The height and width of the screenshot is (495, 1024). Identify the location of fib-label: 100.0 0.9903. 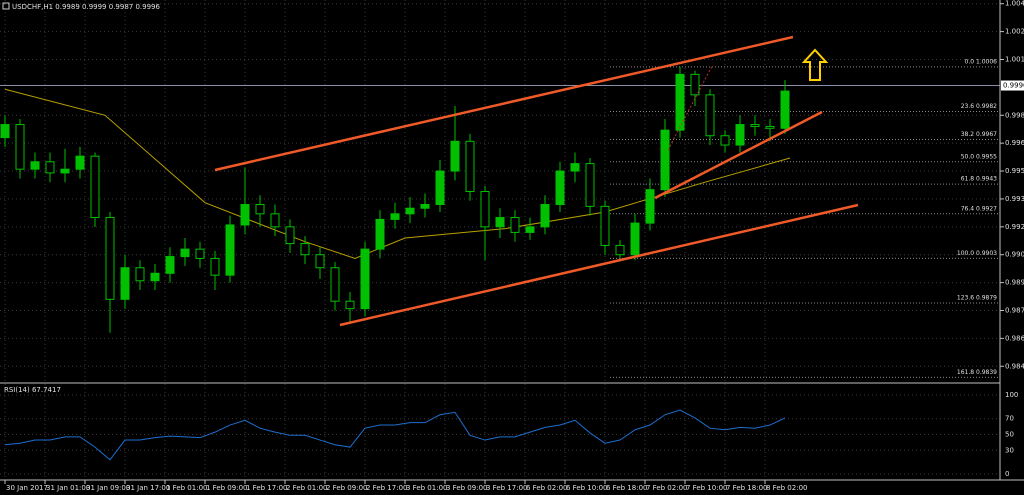
(977, 253).